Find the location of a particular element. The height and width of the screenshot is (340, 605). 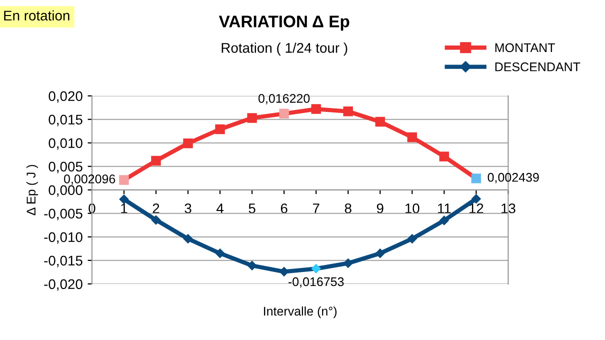

x-tick-label: 4 is located at coordinates (220, 209).